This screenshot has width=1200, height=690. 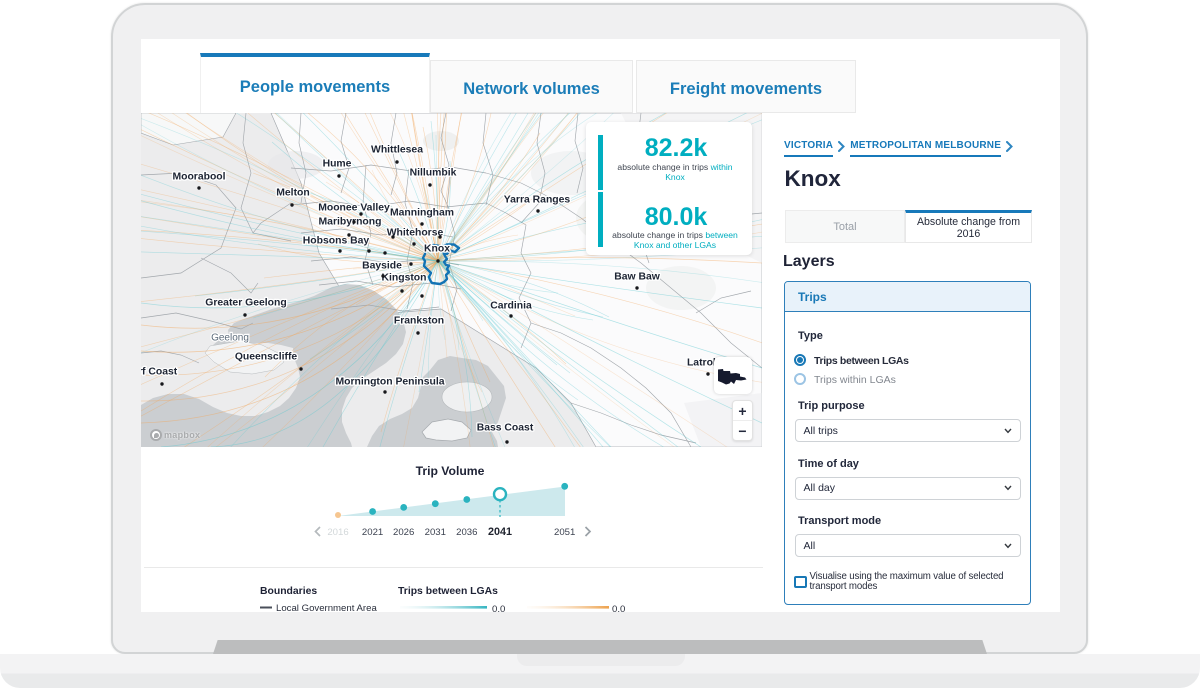 What do you see at coordinates (266, 357) in the screenshot?
I see `svg-text: Queenscliffe` at bounding box center [266, 357].